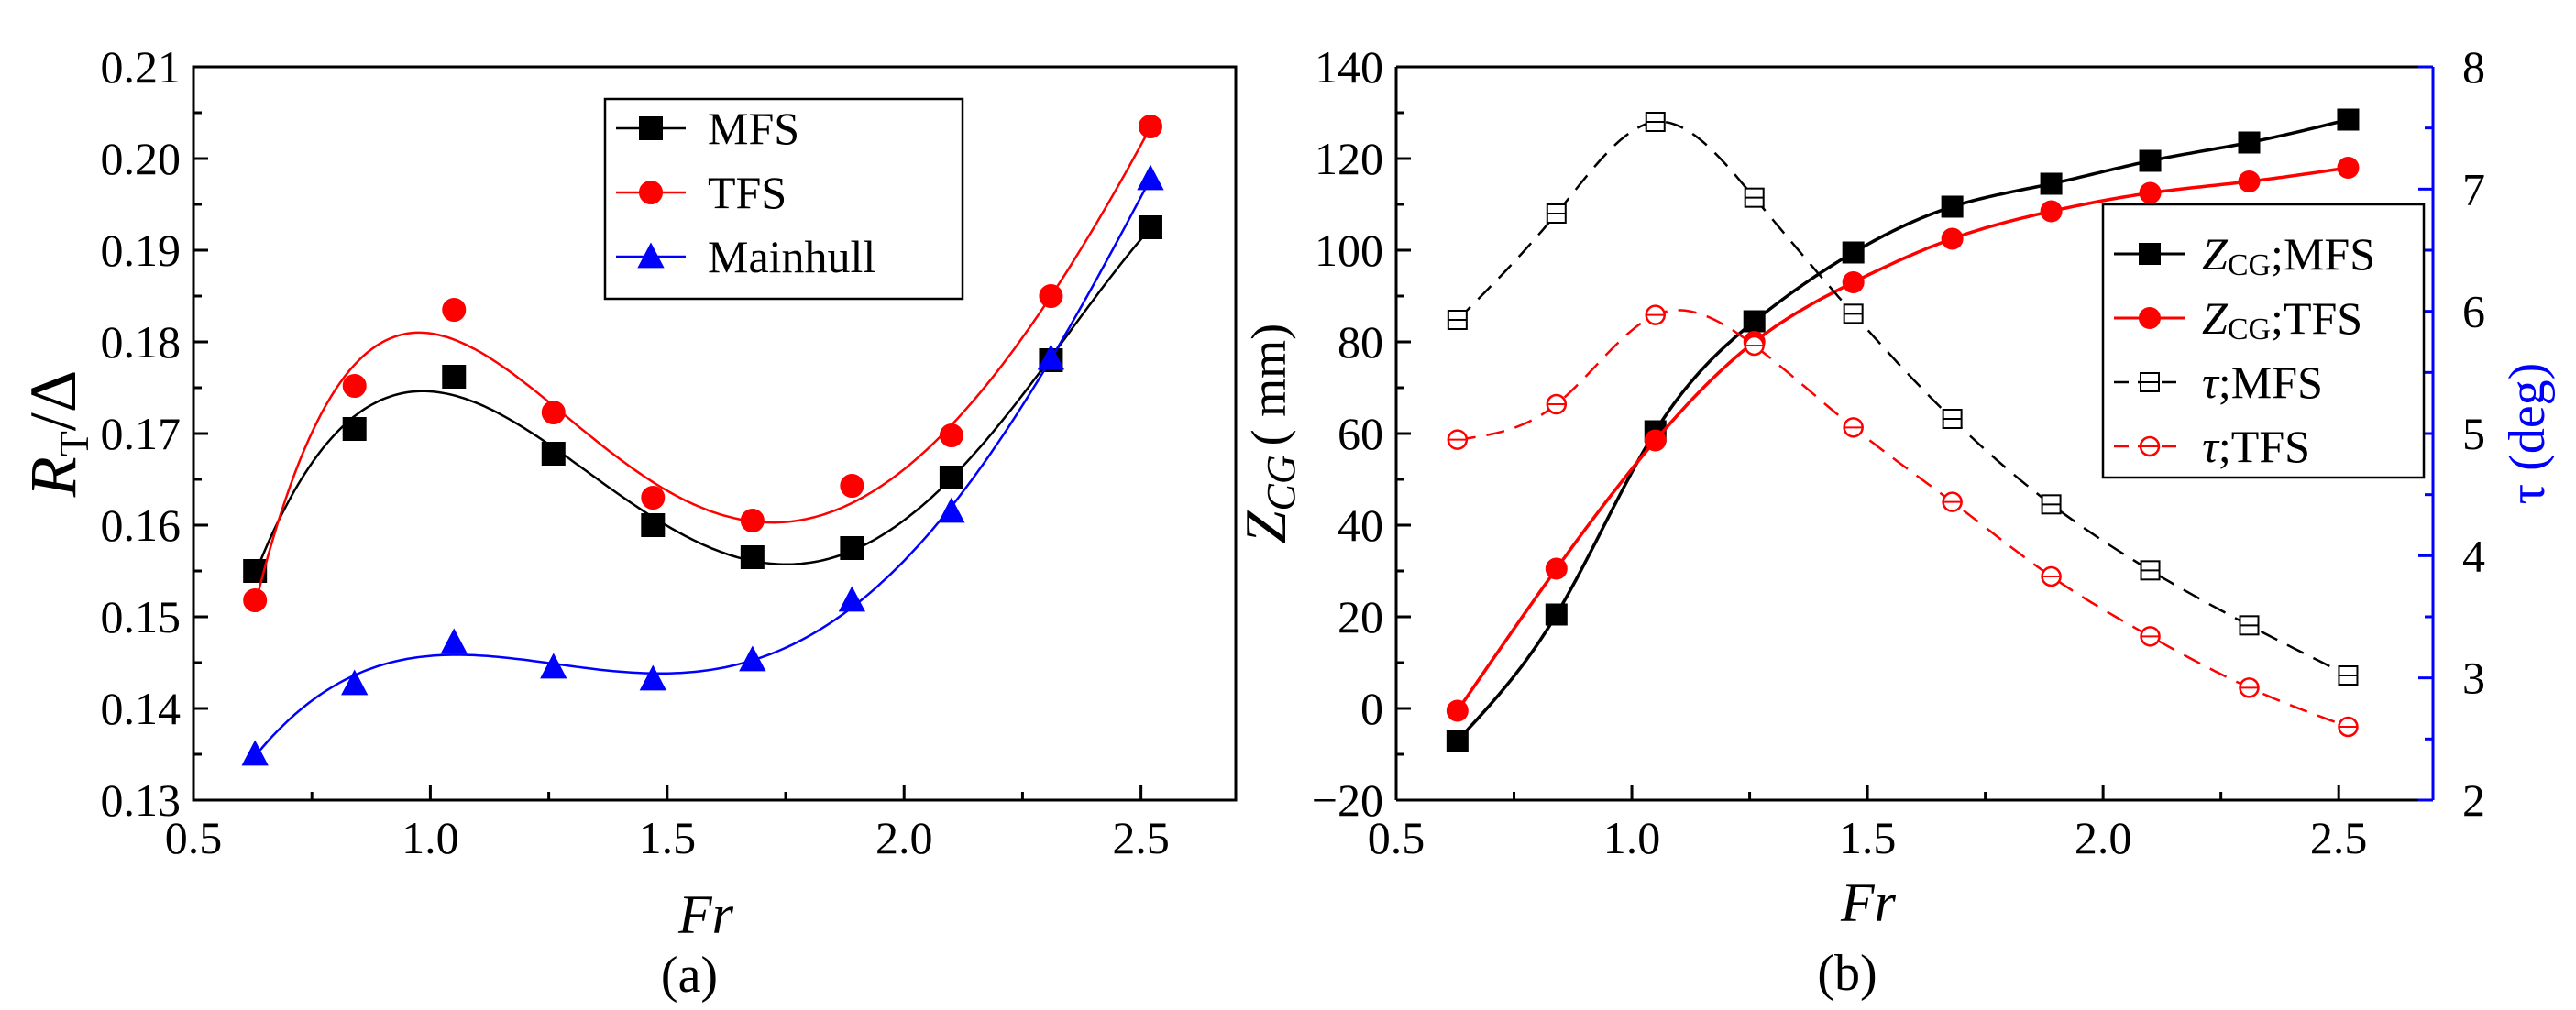 The image size is (2576, 1010). What do you see at coordinates (2282, 319) in the screenshot?
I see `panel-b-legend-label-1: ZCG;TFS` at bounding box center [2282, 319].